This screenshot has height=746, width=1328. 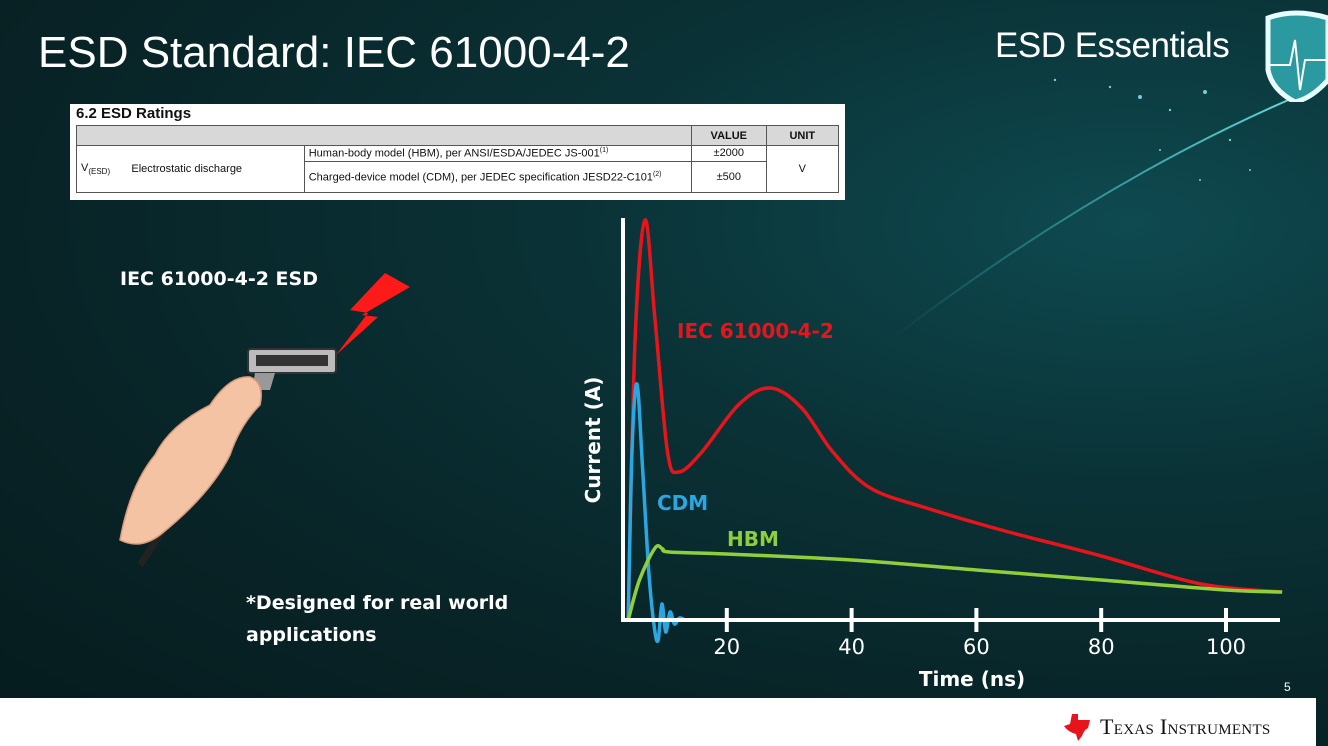 What do you see at coordinates (682, 503) in the screenshot?
I see `series-label-cdm: CDM` at bounding box center [682, 503].